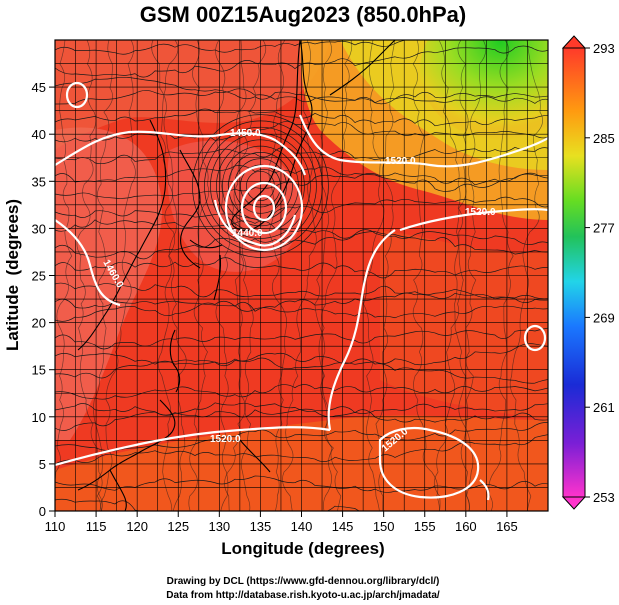 The image size is (619, 605). Describe the element at coordinates (178, 526) in the screenshot. I see `x-tick-label: 125` at that location.